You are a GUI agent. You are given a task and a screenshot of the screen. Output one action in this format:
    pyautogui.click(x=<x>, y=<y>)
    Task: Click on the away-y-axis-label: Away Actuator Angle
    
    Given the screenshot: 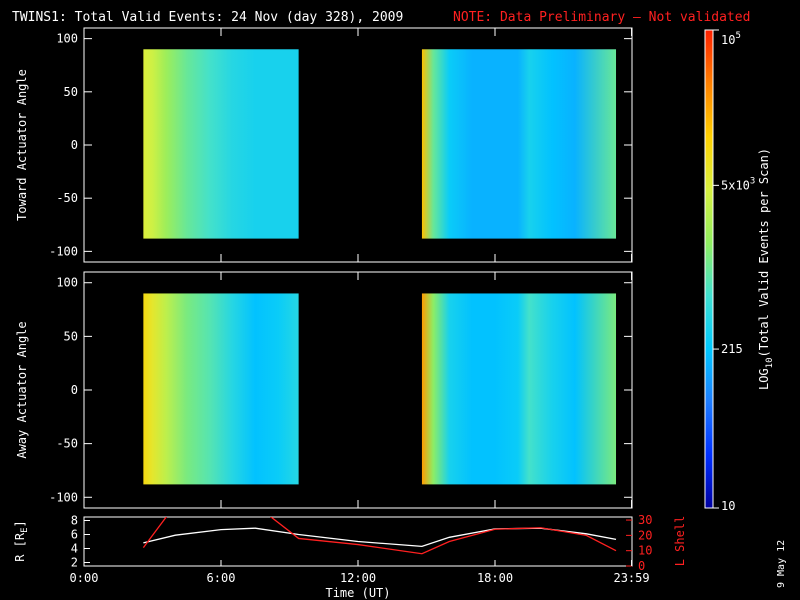 What is the action you would take?
    pyautogui.click(x=22, y=389)
    